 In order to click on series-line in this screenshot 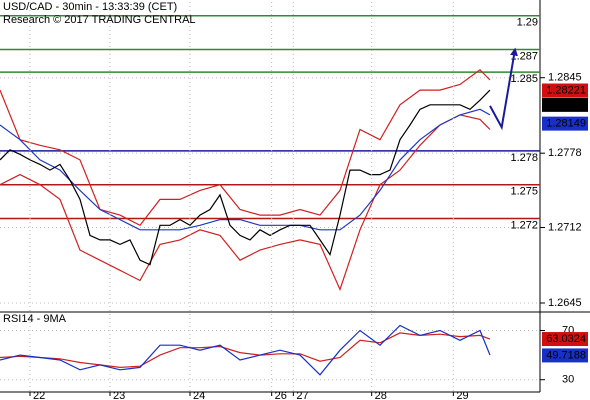, I will do `click(245, 350)`.